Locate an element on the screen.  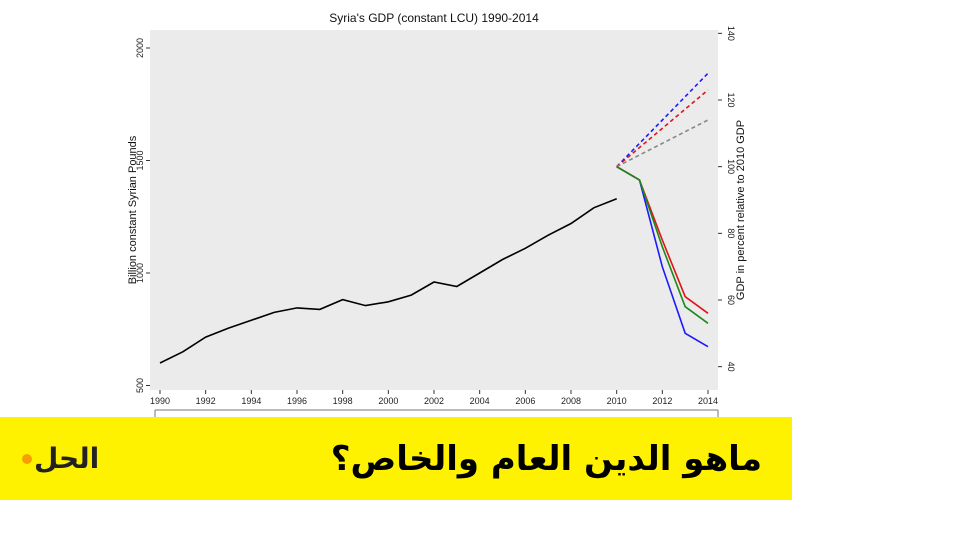
banner-headline: ماهو الدين العام والخاص؟ is located at coordinates (546, 458).